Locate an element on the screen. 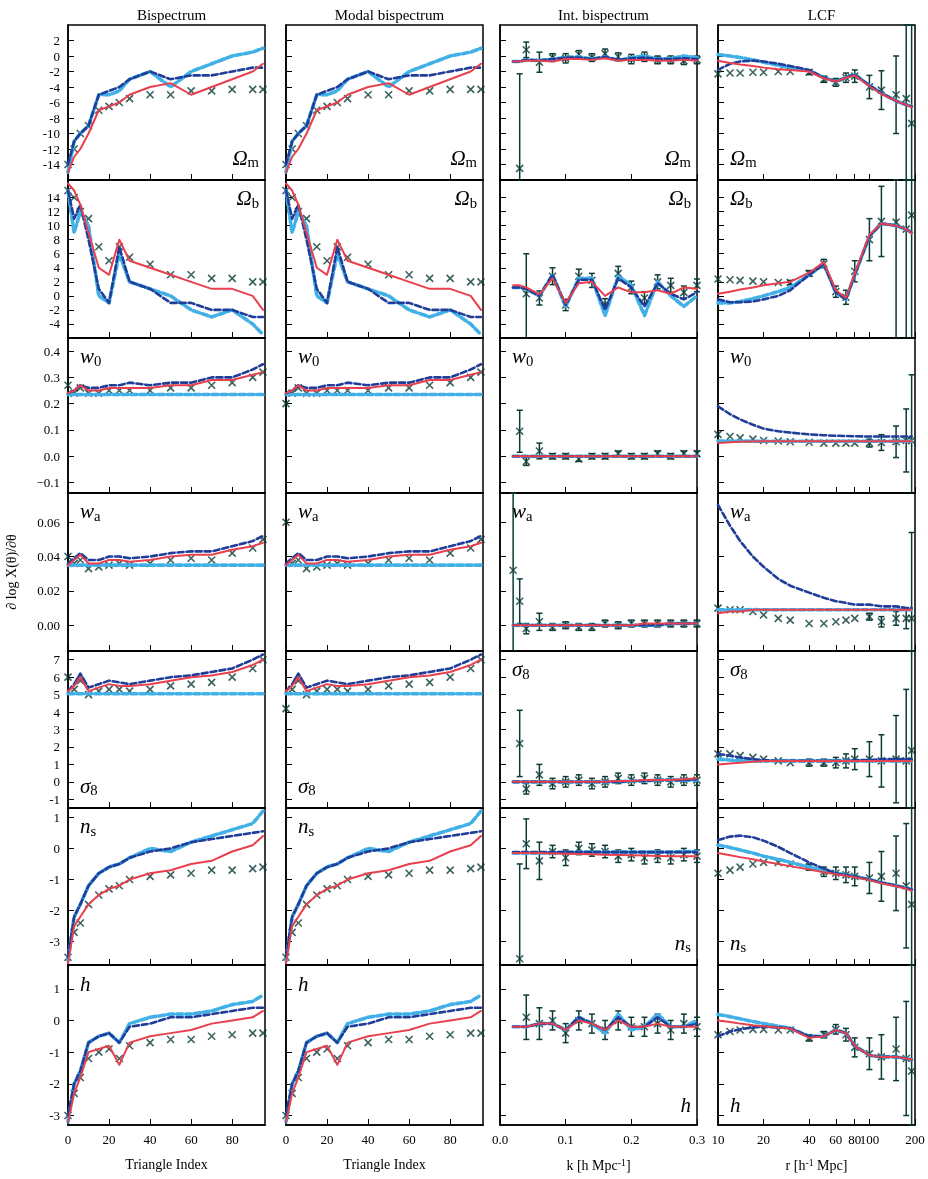 Image resolution: width=928 pixels, height=1179 pixels. x-tick-label: 0.0 is located at coordinates (500, 1139).